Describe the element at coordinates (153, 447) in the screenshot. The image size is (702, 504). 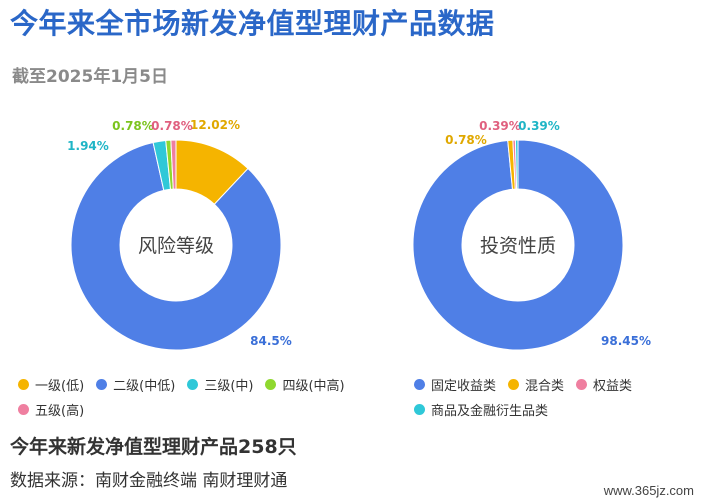
I see `product-count-text: 今年来新发净值型理财产品258只` at that location.